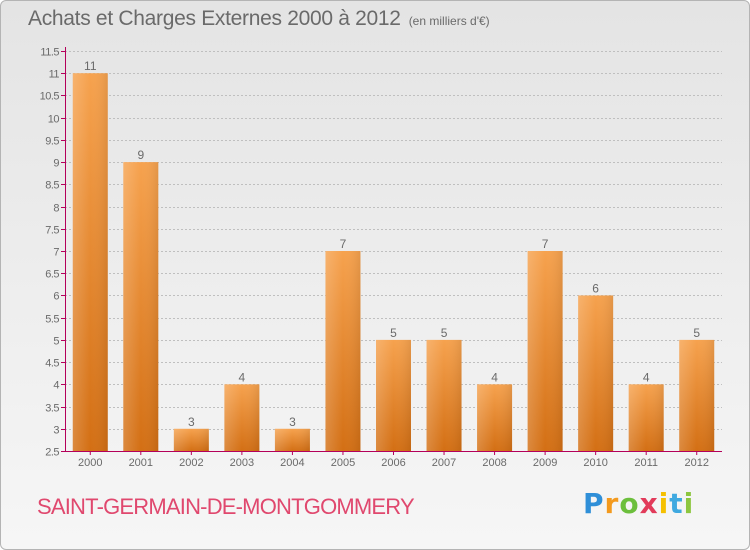 This screenshot has height=550, width=750. I want to click on y-tick-label: 10, so click(54, 120).